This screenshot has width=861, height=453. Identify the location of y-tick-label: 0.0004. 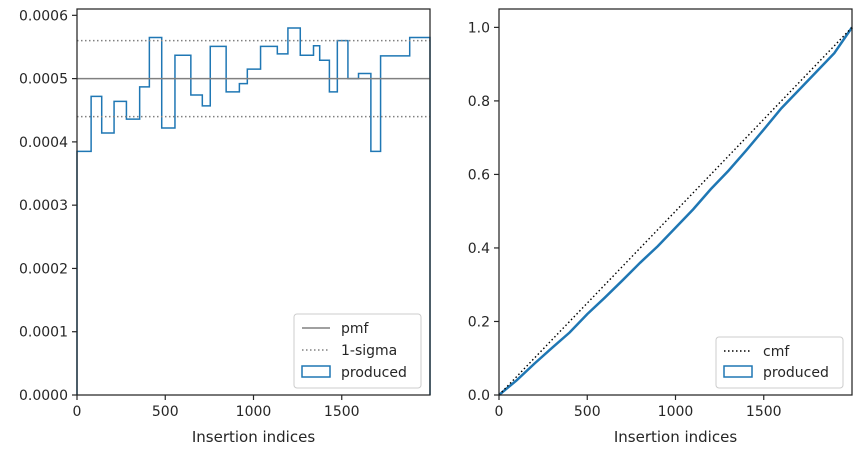
(43, 143).